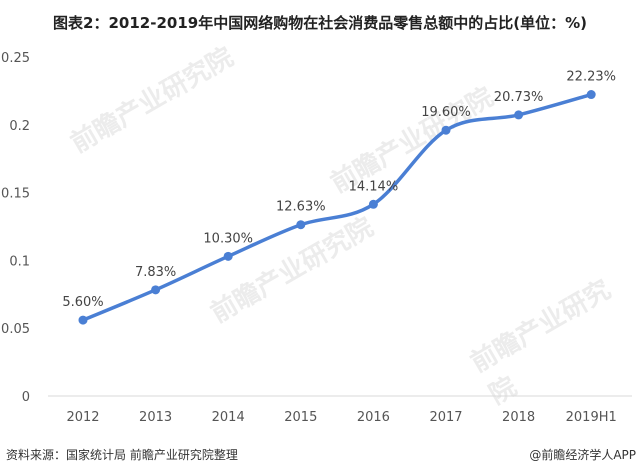 The image size is (640, 474). What do you see at coordinates (591, 77) in the screenshot?
I see `data-label: 22.23%` at bounding box center [591, 77].